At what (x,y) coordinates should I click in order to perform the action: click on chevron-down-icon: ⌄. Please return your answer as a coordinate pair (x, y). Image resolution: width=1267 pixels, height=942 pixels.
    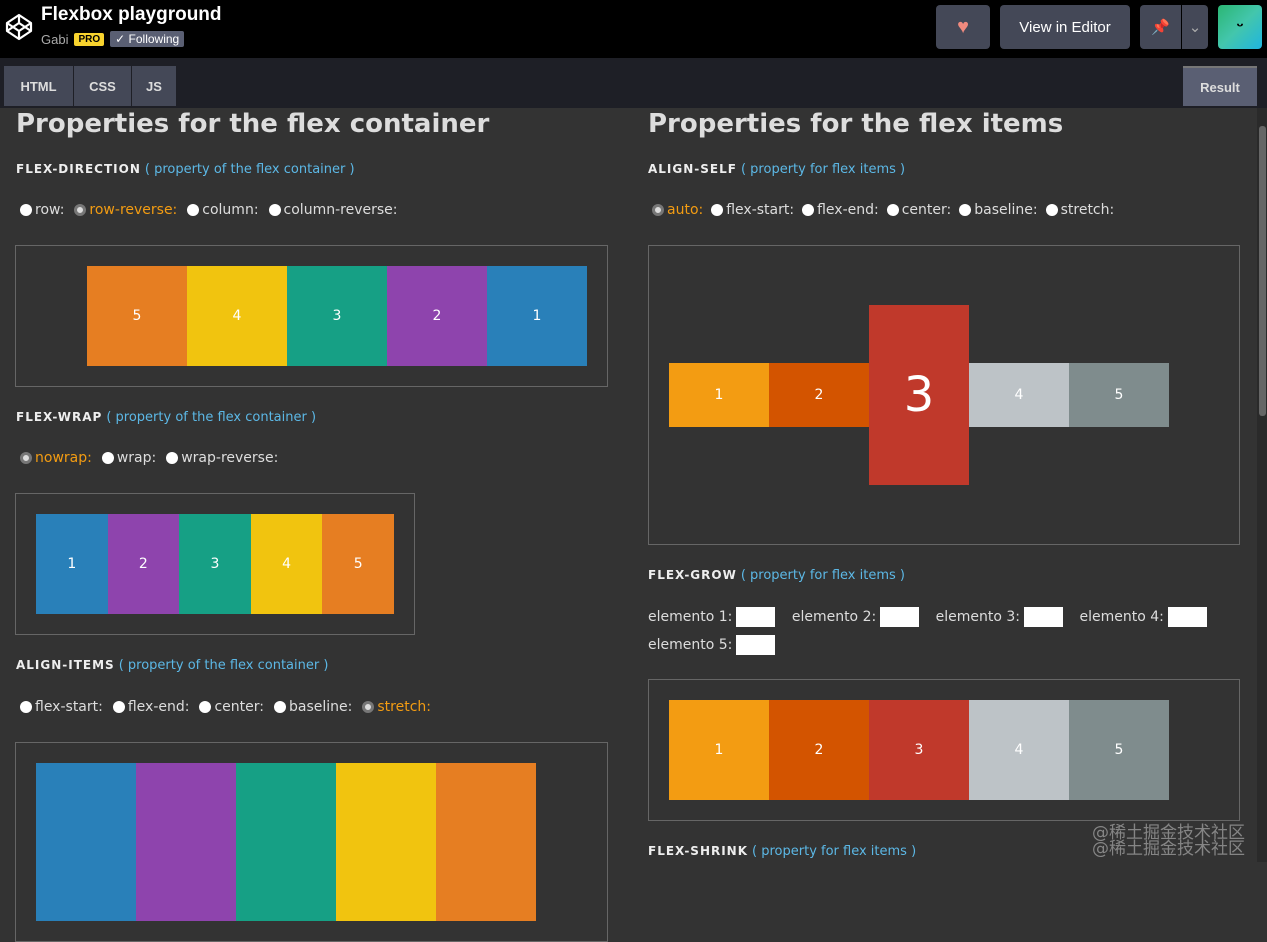
    Looking at the image, I should click on (1195, 27).